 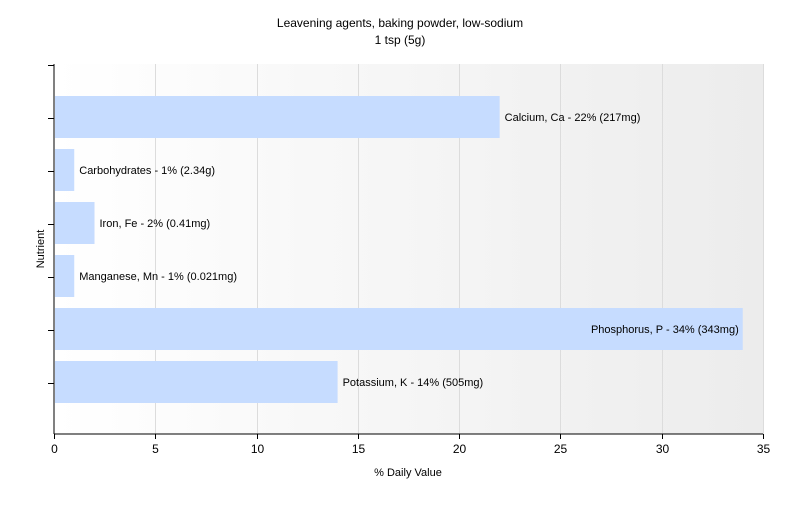 I want to click on y-axis-ticks, so click(x=51, y=224).